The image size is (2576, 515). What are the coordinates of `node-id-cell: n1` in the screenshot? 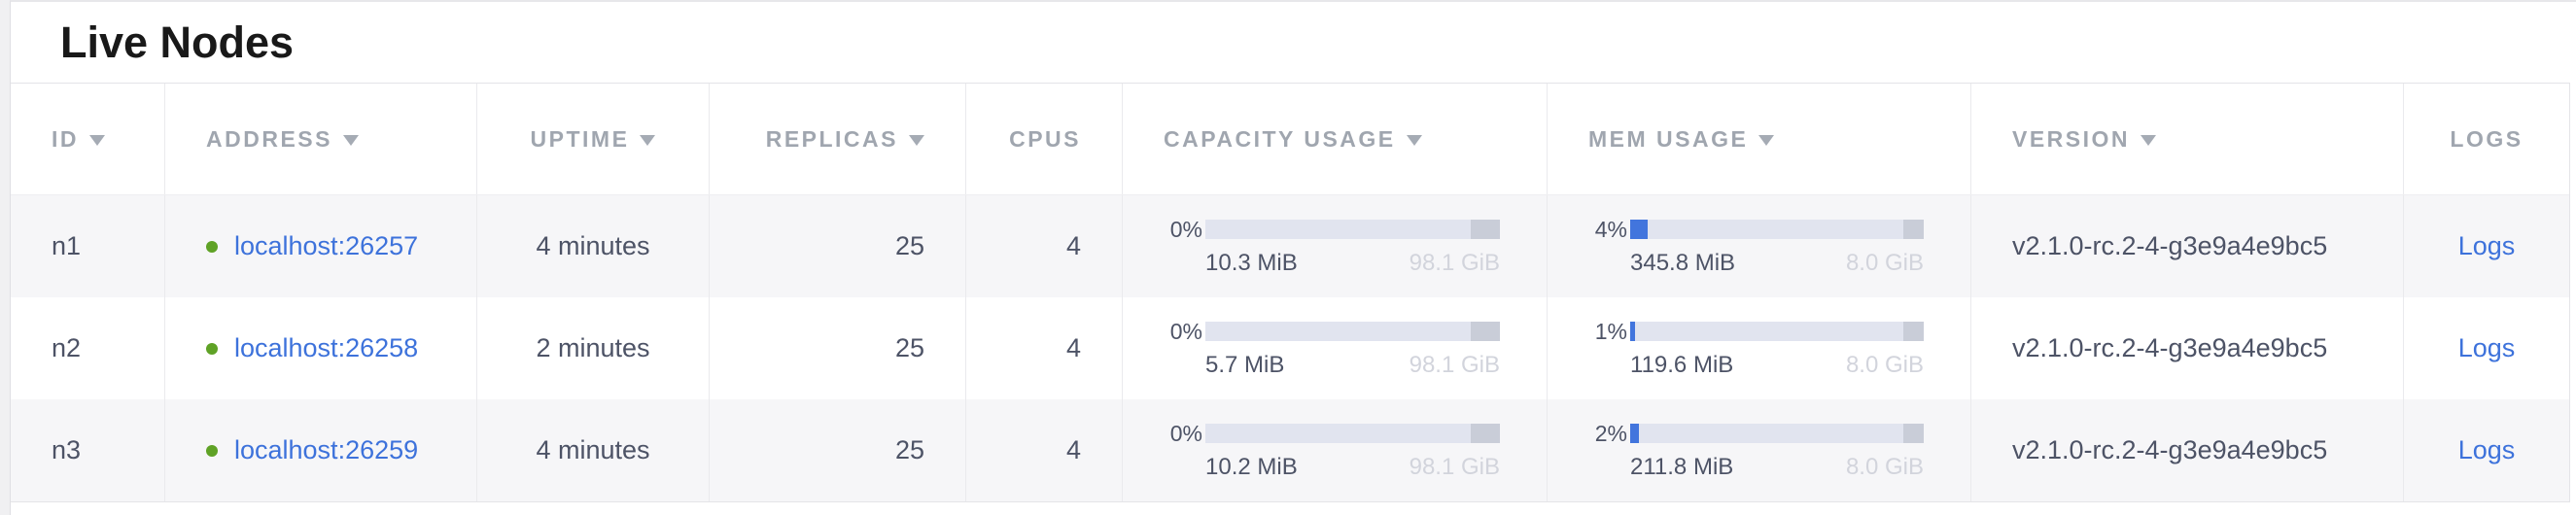 It's located at (67, 245).